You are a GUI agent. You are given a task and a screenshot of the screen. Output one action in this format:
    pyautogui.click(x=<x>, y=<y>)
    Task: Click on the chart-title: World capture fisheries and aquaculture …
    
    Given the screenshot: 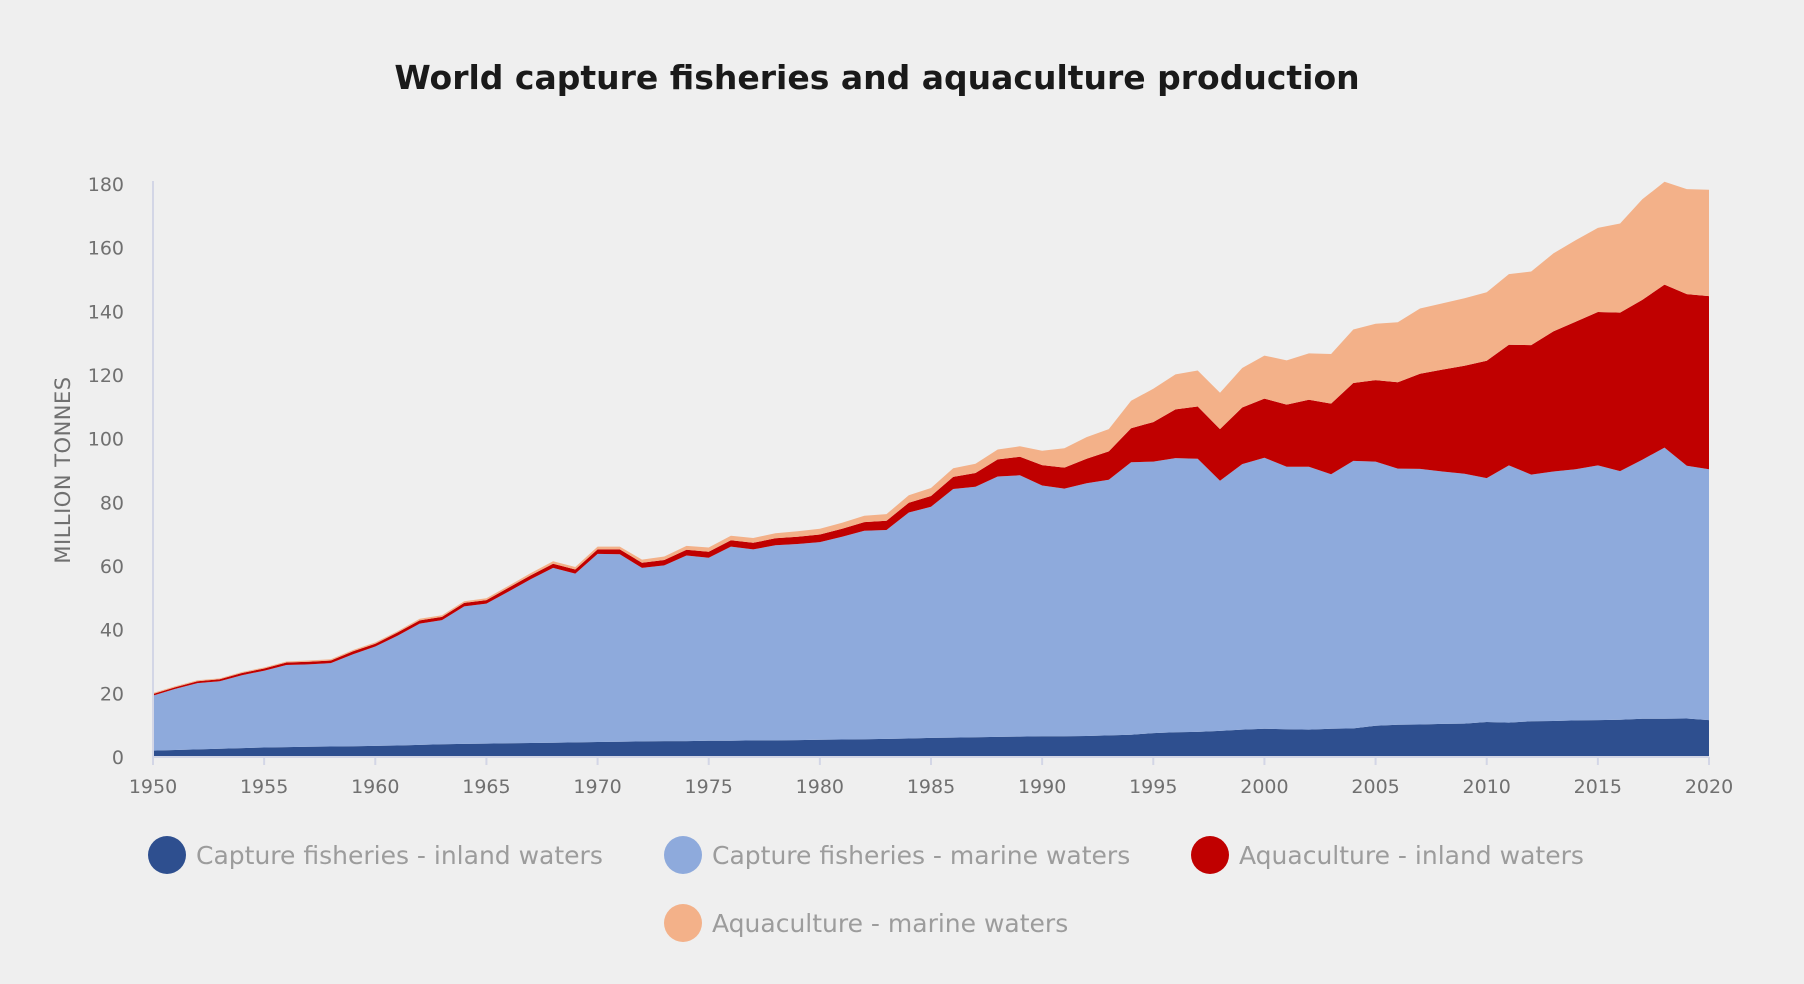 What is the action you would take?
    pyautogui.click(x=877, y=77)
    